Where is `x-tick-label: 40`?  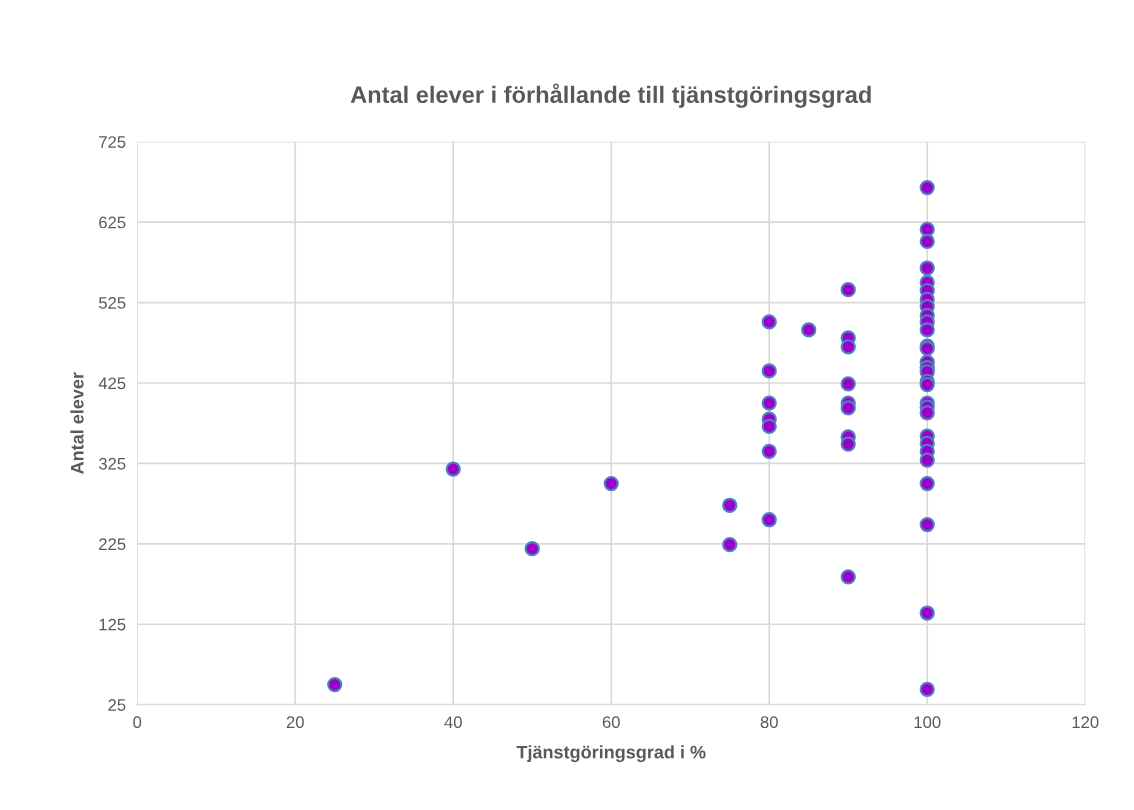
x-tick-label: 40 is located at coordinates (453, 722).